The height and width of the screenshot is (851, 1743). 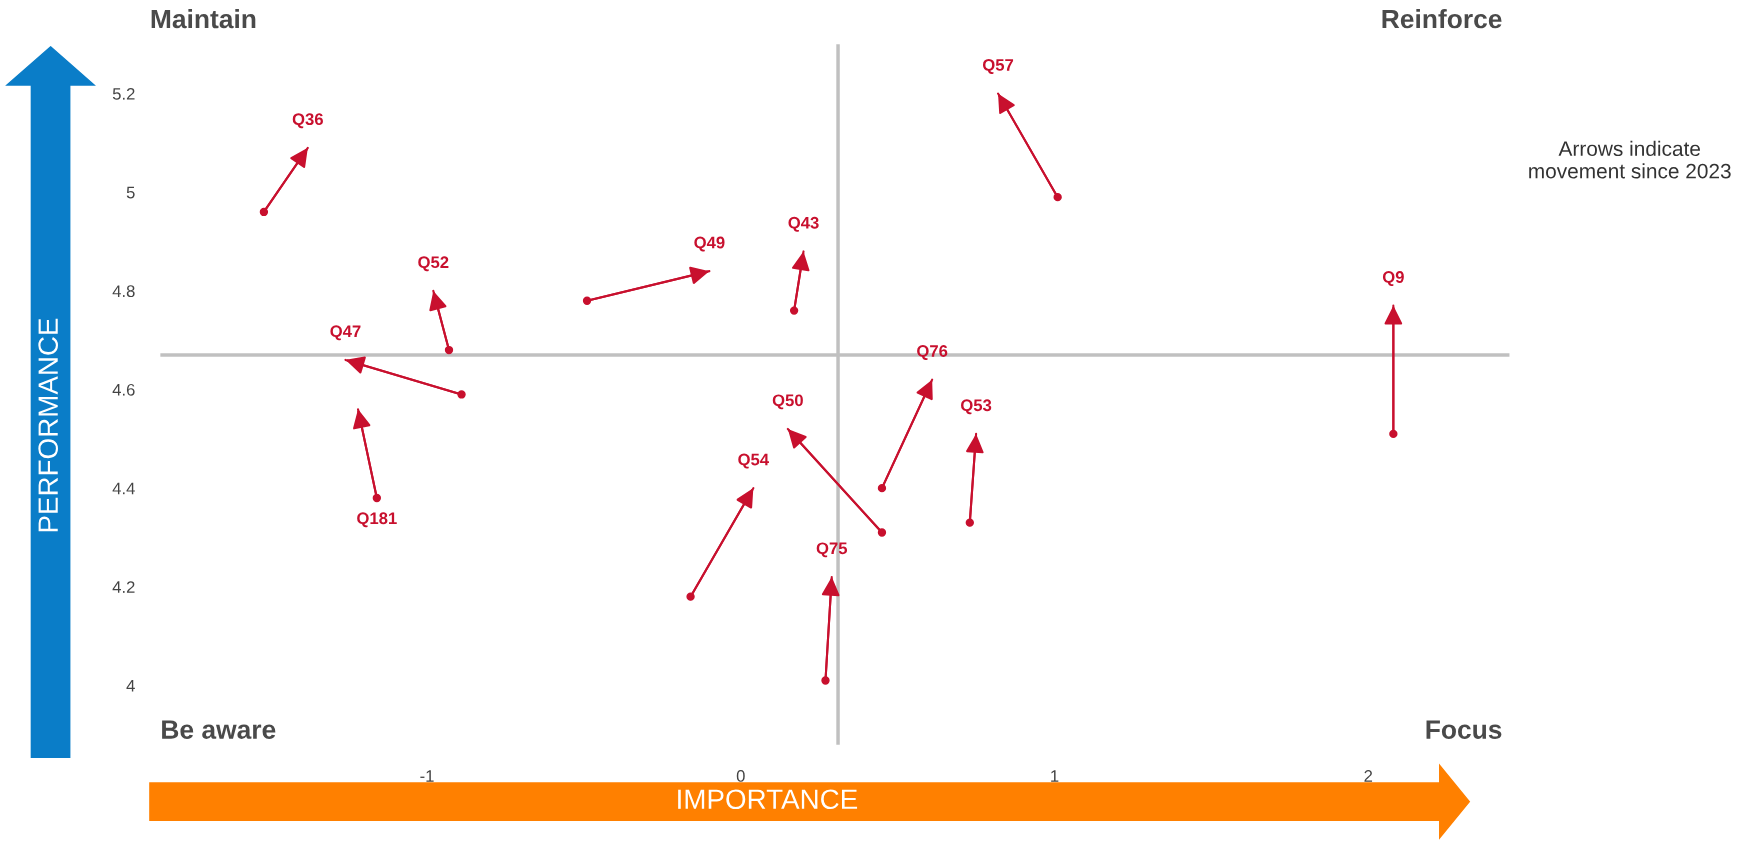 What do you see at coordinates (48, 425) in the screenshot?
I see `y-axis-title: PERFORMANCE` at bounding box center [48, 425].